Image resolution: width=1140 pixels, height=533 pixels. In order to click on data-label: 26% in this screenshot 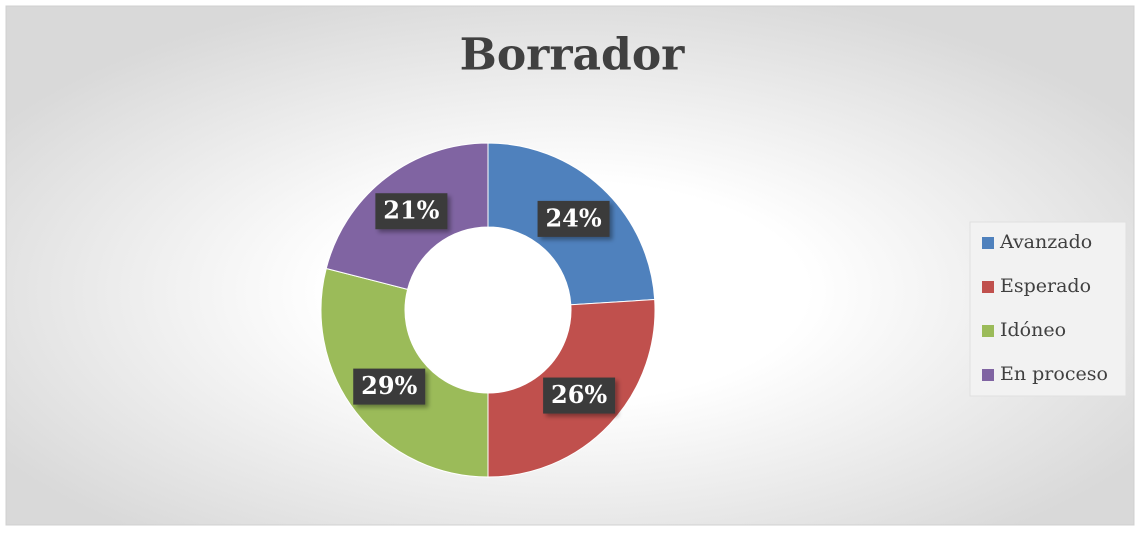, I will do `click(579, 394)`.